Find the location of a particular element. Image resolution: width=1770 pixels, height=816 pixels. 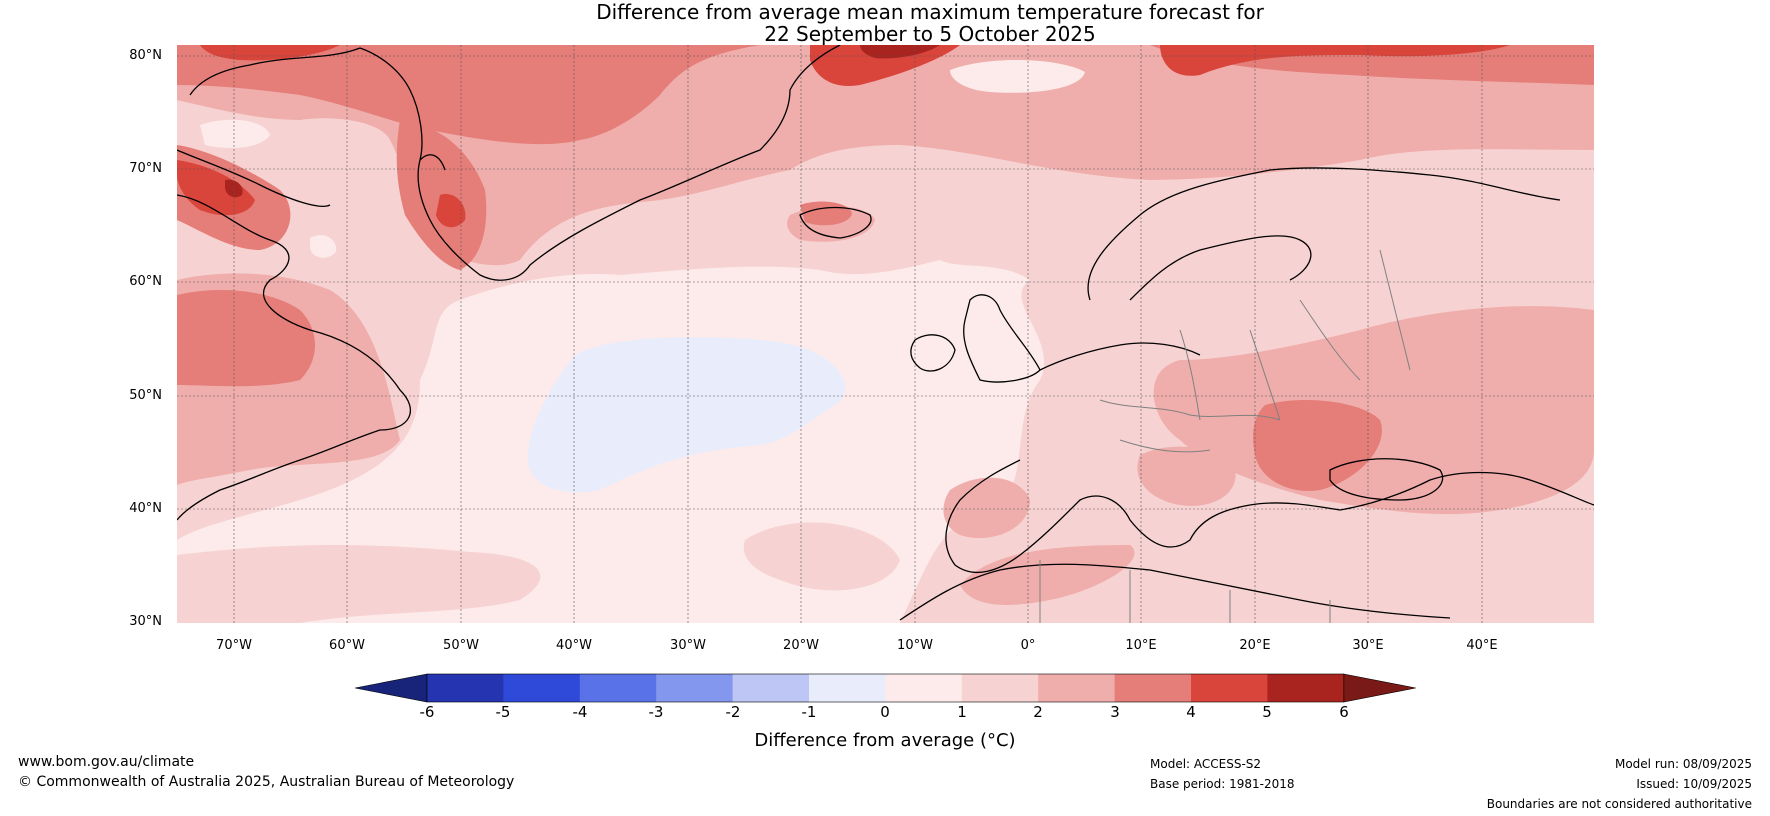

colorbar-tick: -6 is located at coordinates (427, 712).